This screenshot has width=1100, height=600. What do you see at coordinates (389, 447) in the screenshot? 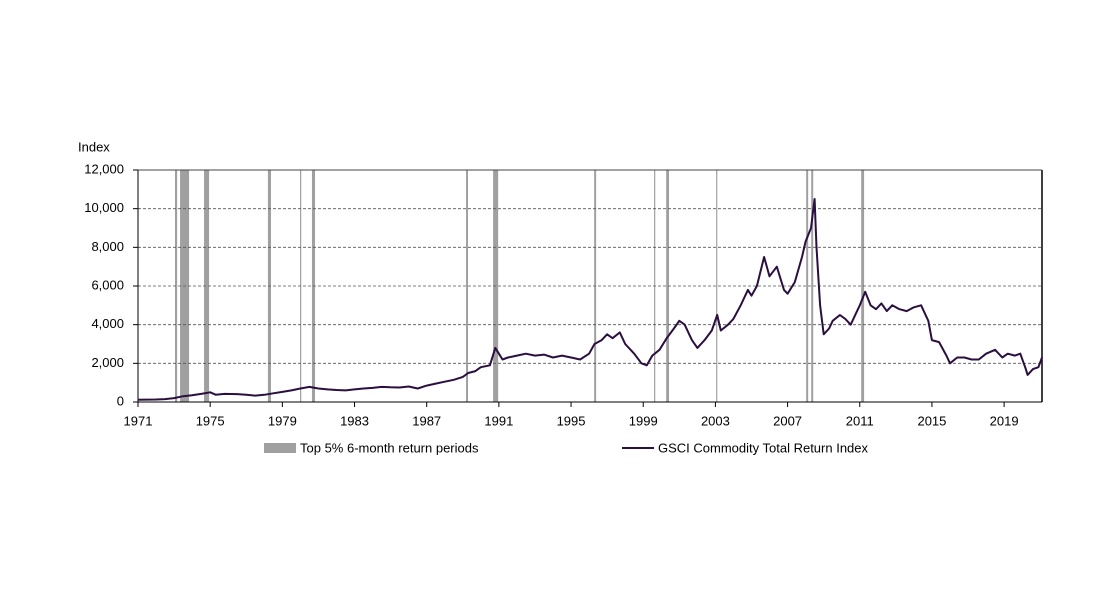
I see `legend-label: Top 5% 6-month return periods` at bounding box center [389, 447].